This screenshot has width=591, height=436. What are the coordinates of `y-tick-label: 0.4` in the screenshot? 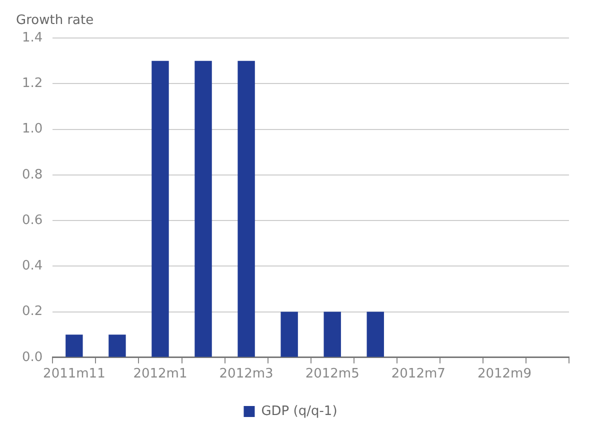 It's located at (32, 266).